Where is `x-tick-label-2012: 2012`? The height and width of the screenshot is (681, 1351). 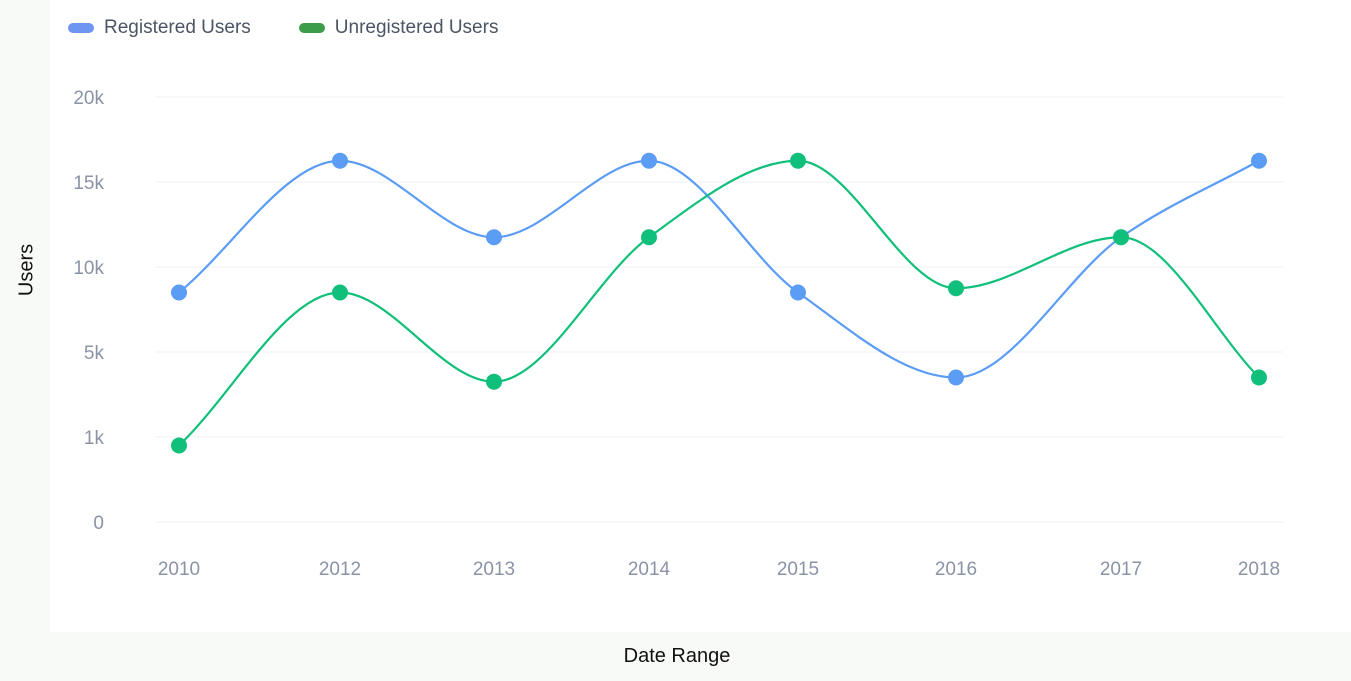
x-tick-label-2012: 2012 is located at coordinates (340, 569).